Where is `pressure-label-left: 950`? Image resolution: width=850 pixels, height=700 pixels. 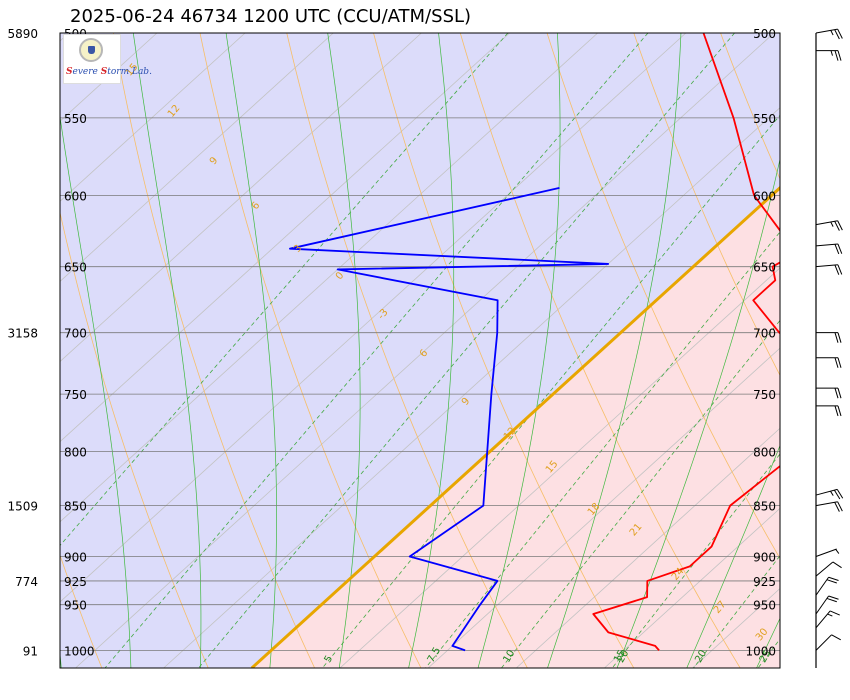 pressure-label-left: 950 is located at coordinates (75, 606).